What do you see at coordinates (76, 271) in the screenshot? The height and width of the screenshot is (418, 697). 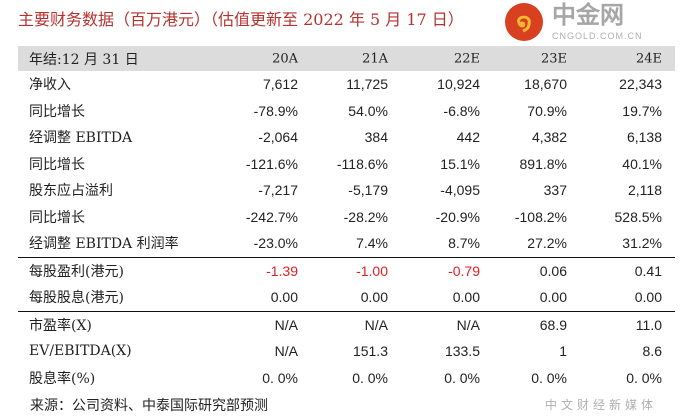 I see `row-label: 每股盈利(港元)` at bounding box center [76, 271].